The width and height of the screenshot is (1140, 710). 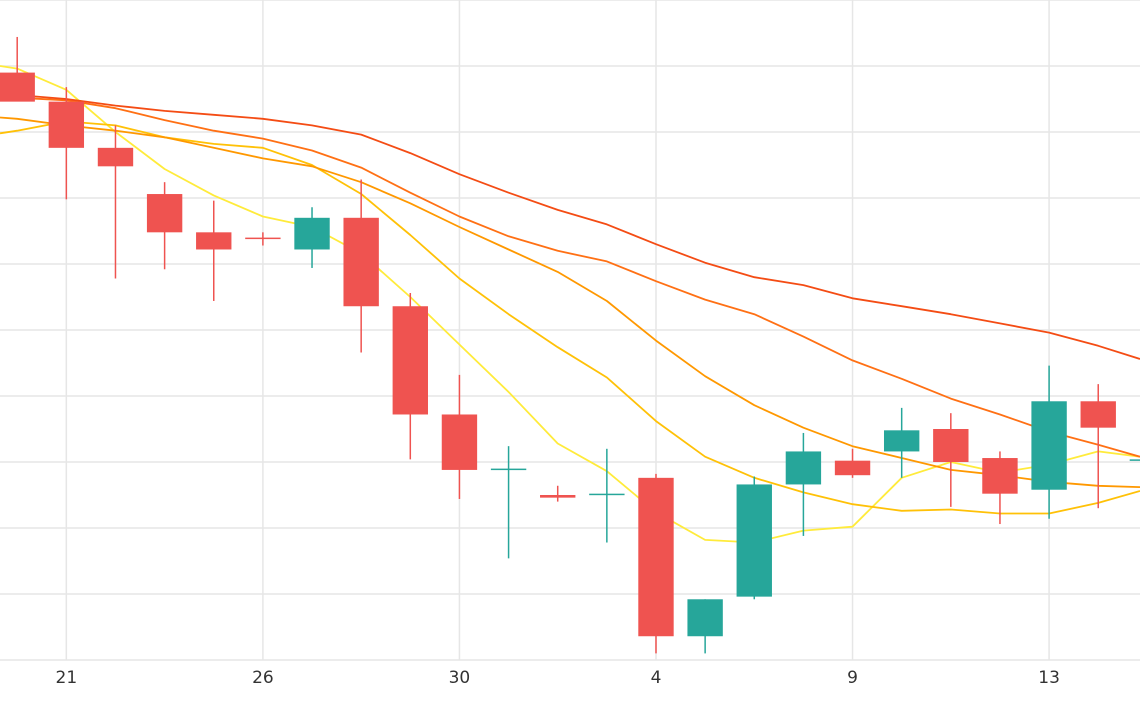 I want to click on x-tick-label: 13, so click(x=1049, y=678).